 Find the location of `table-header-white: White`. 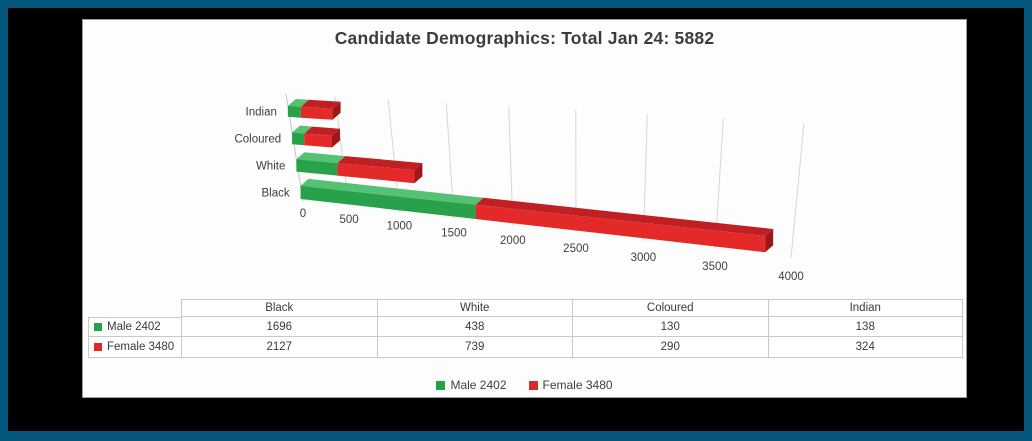

table-header-white: White is located at coordinates (474, 308).